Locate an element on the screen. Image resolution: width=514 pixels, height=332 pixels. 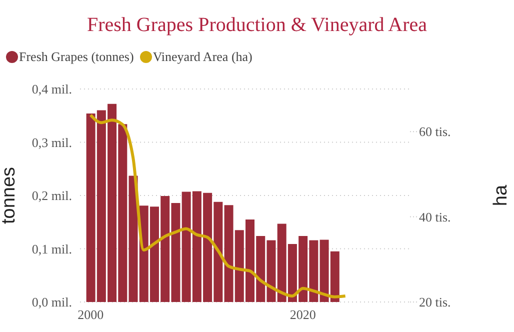
chart-title: Fresh Grapes Production & Vineyard Area is located at coordinates (257, 26).